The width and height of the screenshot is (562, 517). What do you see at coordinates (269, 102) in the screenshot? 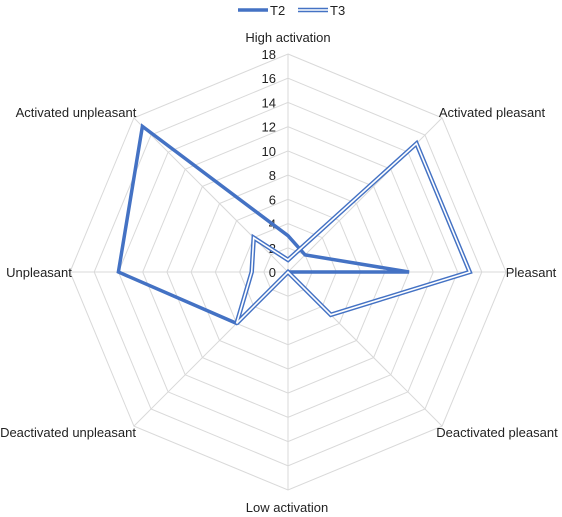
I see `tick-label: 14` at bounding box center [269, 102].